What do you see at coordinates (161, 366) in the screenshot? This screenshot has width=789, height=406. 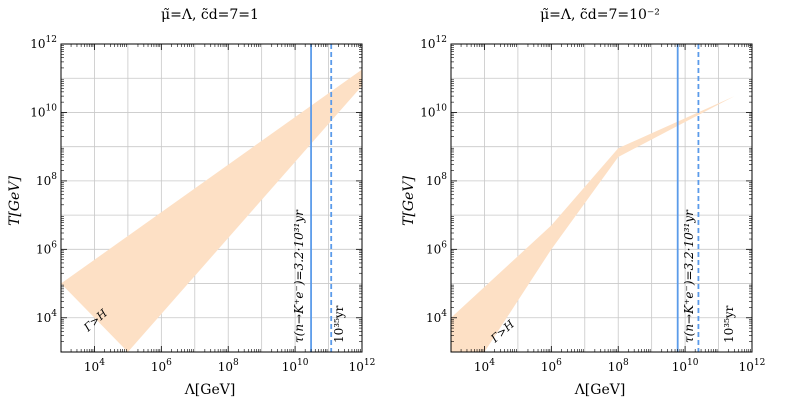 I see `left-x-tick-label: 10⁶` at bounding box center [161, 366].